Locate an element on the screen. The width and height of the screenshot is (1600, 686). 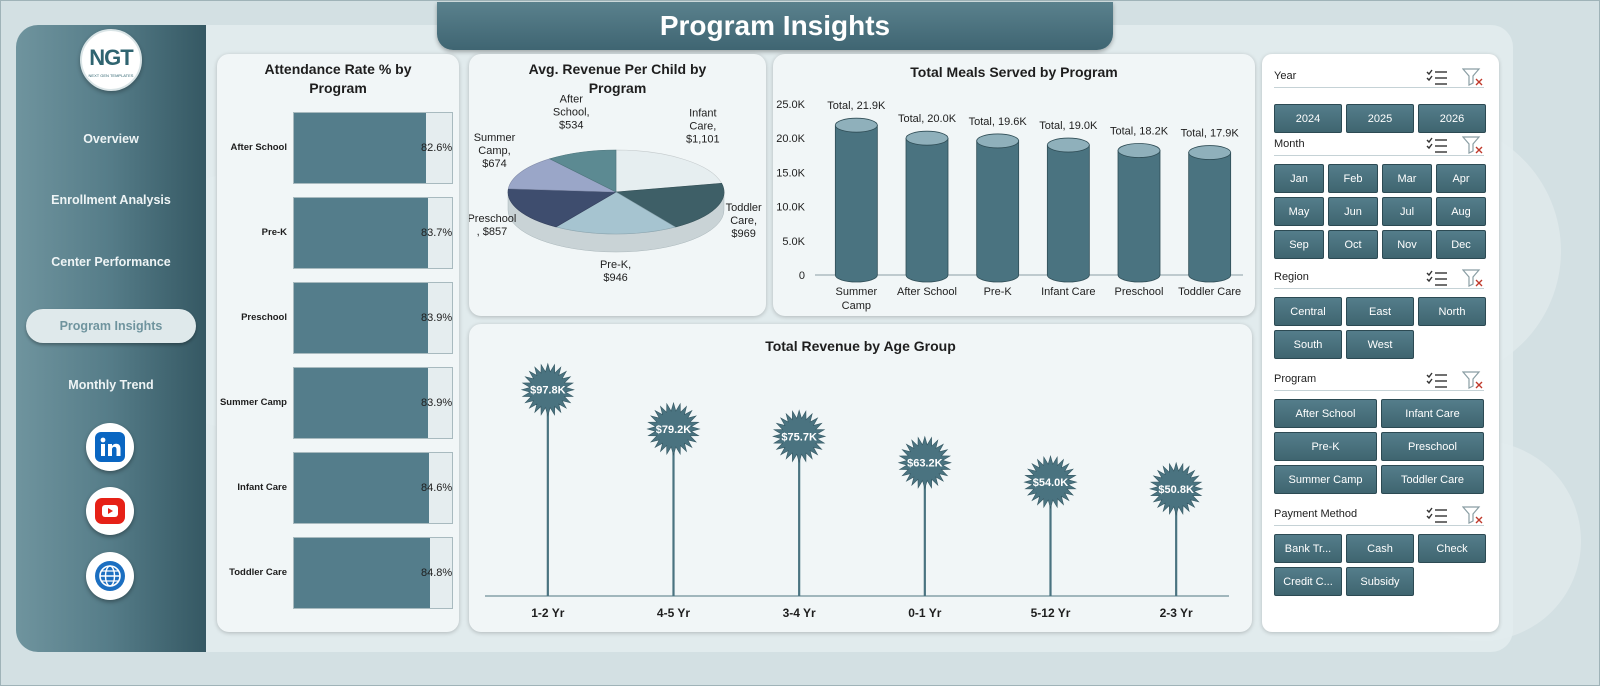
revenue-category-label: 0-1 Yr is located at coordinates (924, 613).